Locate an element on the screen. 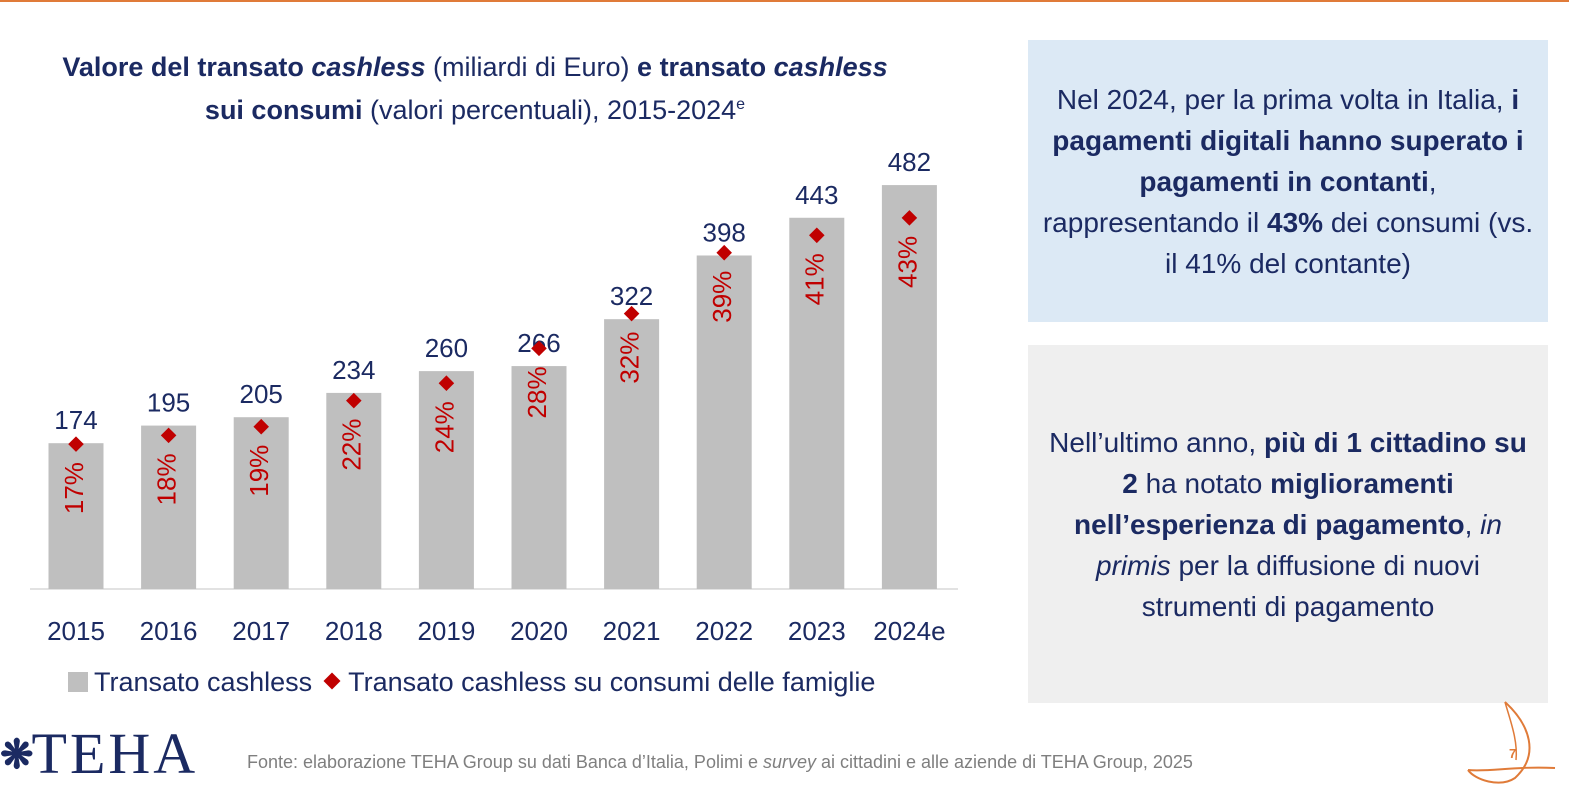  title-part: e is located at coordinates (741, 104).